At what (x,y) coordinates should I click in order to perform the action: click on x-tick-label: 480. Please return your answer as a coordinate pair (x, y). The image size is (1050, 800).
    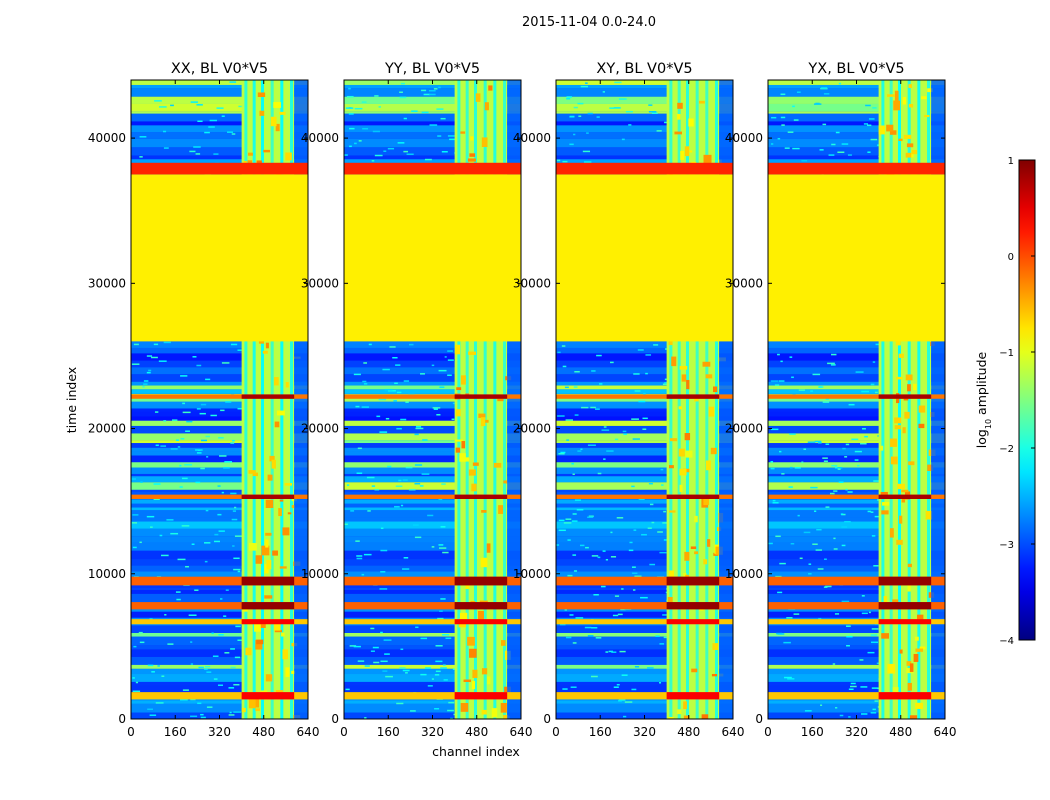
    Looking at the image, I should click on (900, 732).